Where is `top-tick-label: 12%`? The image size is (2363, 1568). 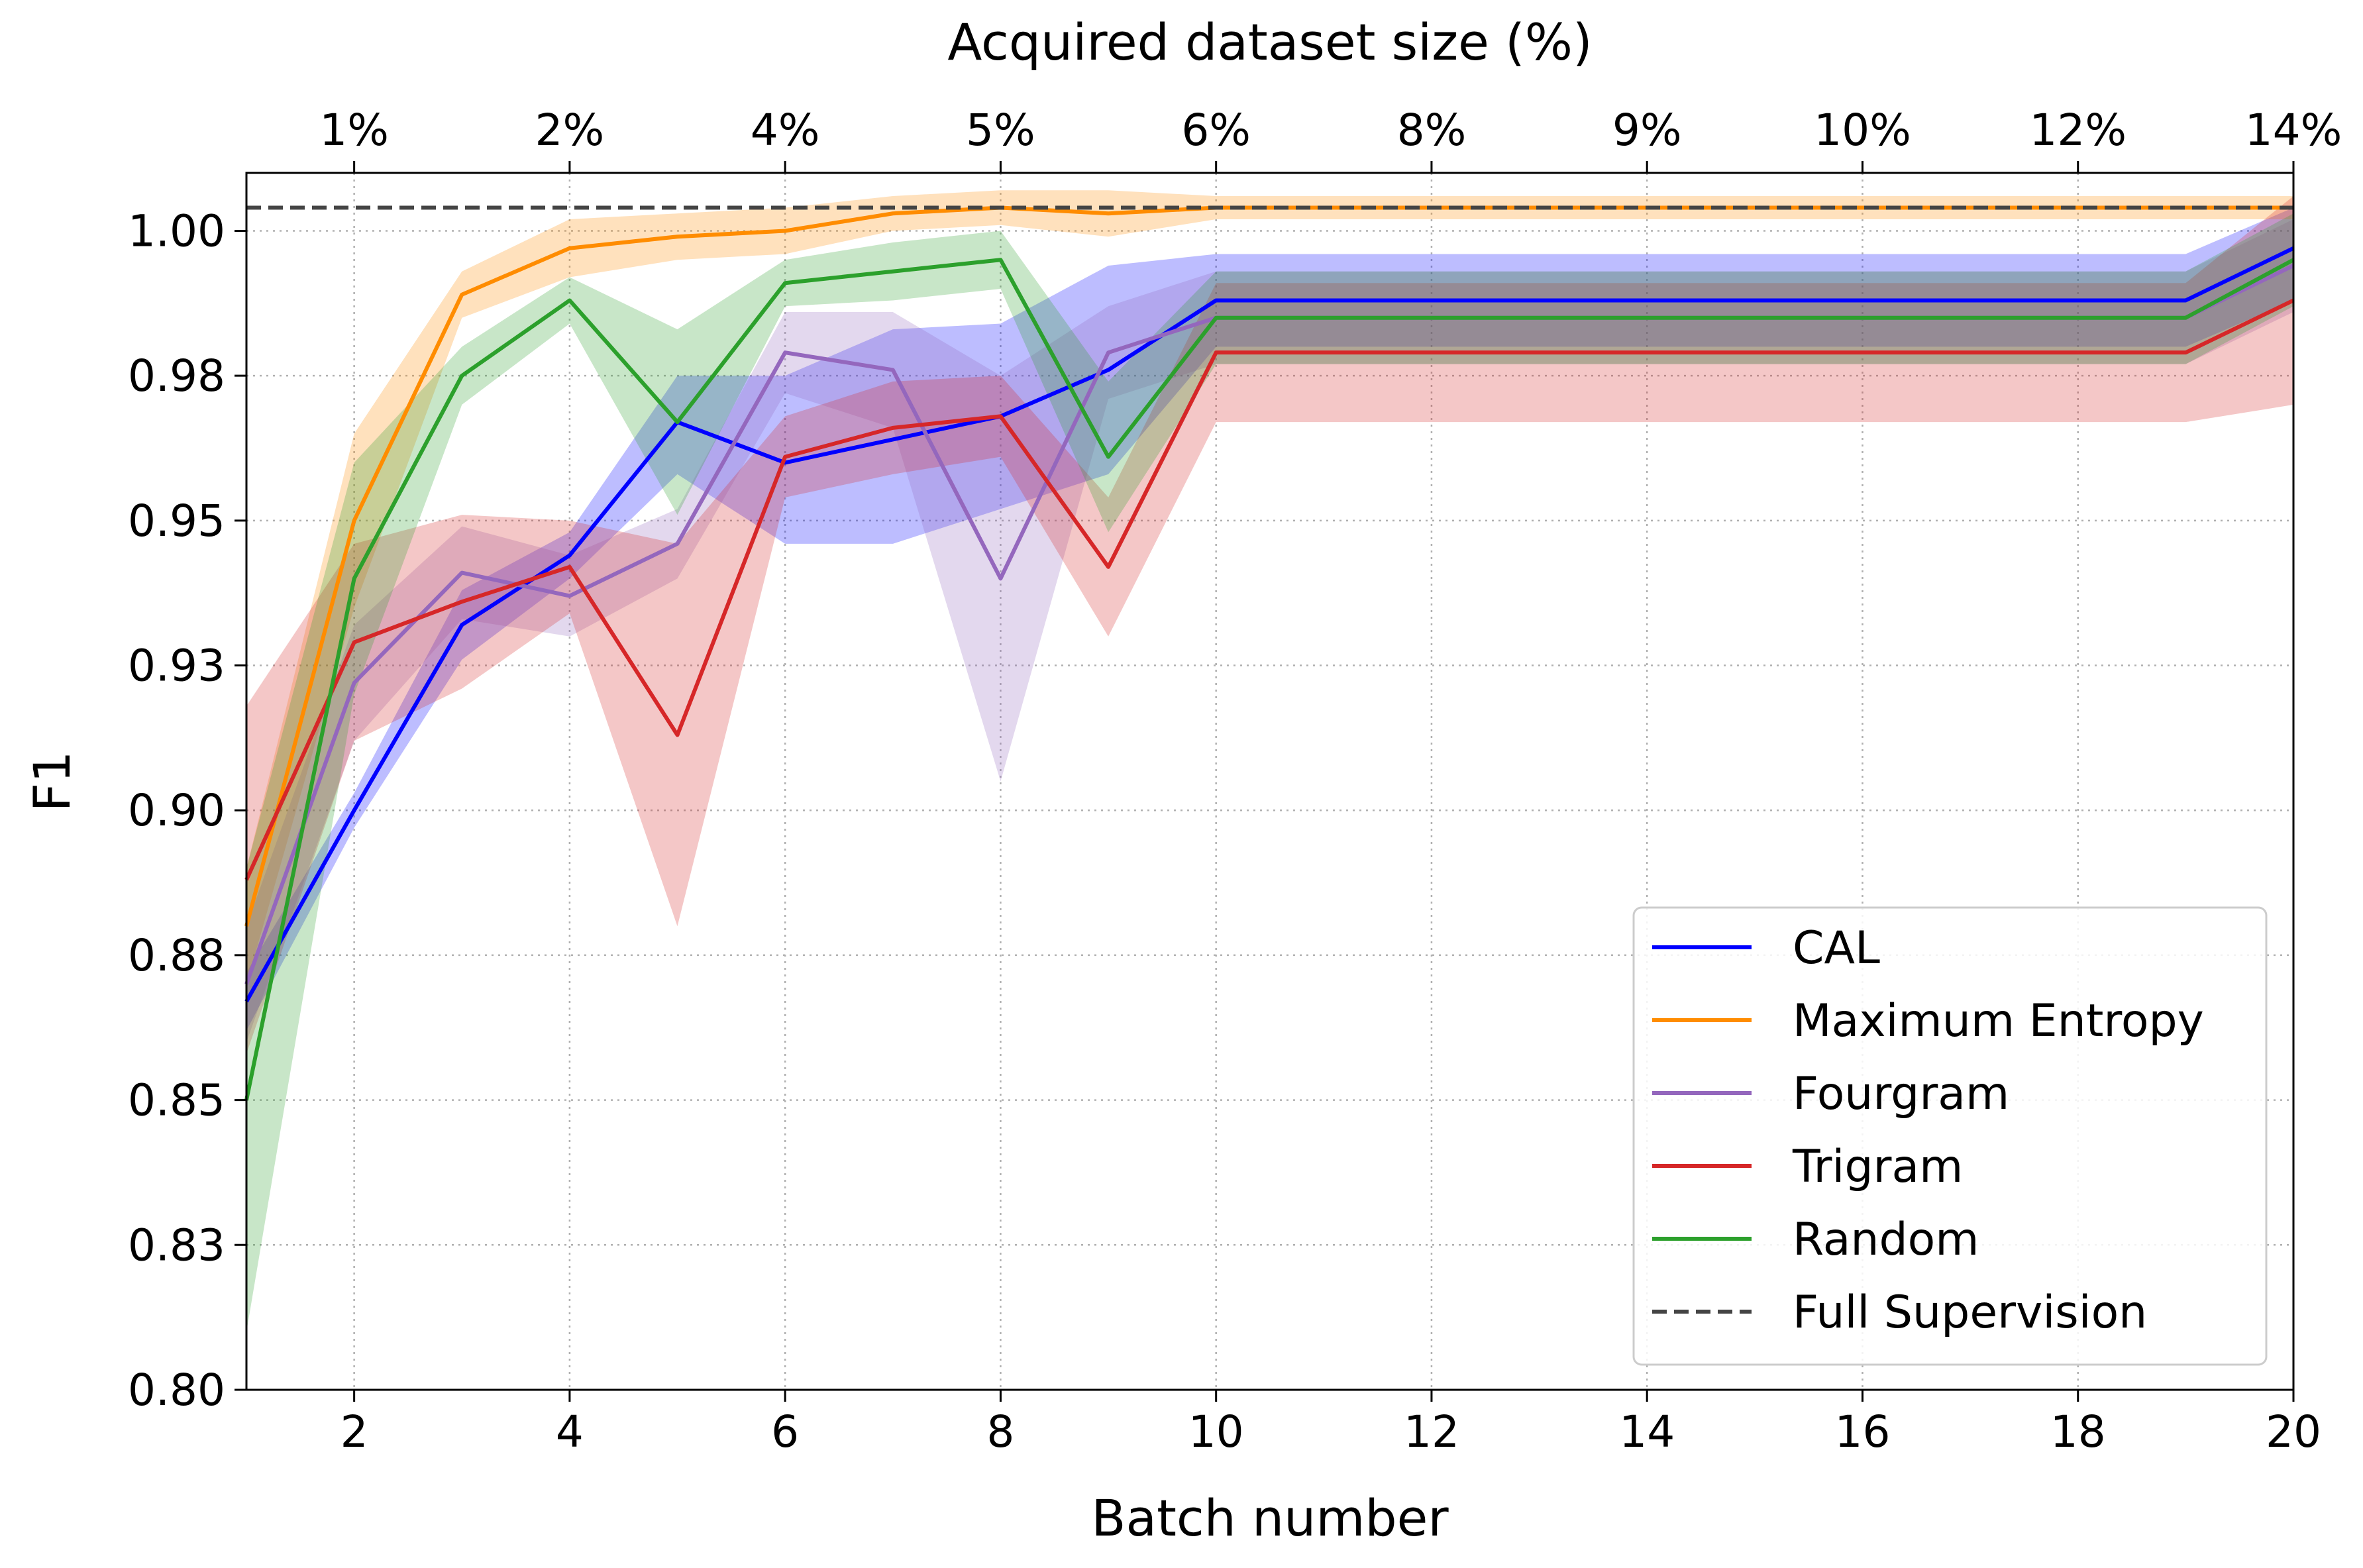
top-tick-label: 12% is located at coordinates (2078, 130).